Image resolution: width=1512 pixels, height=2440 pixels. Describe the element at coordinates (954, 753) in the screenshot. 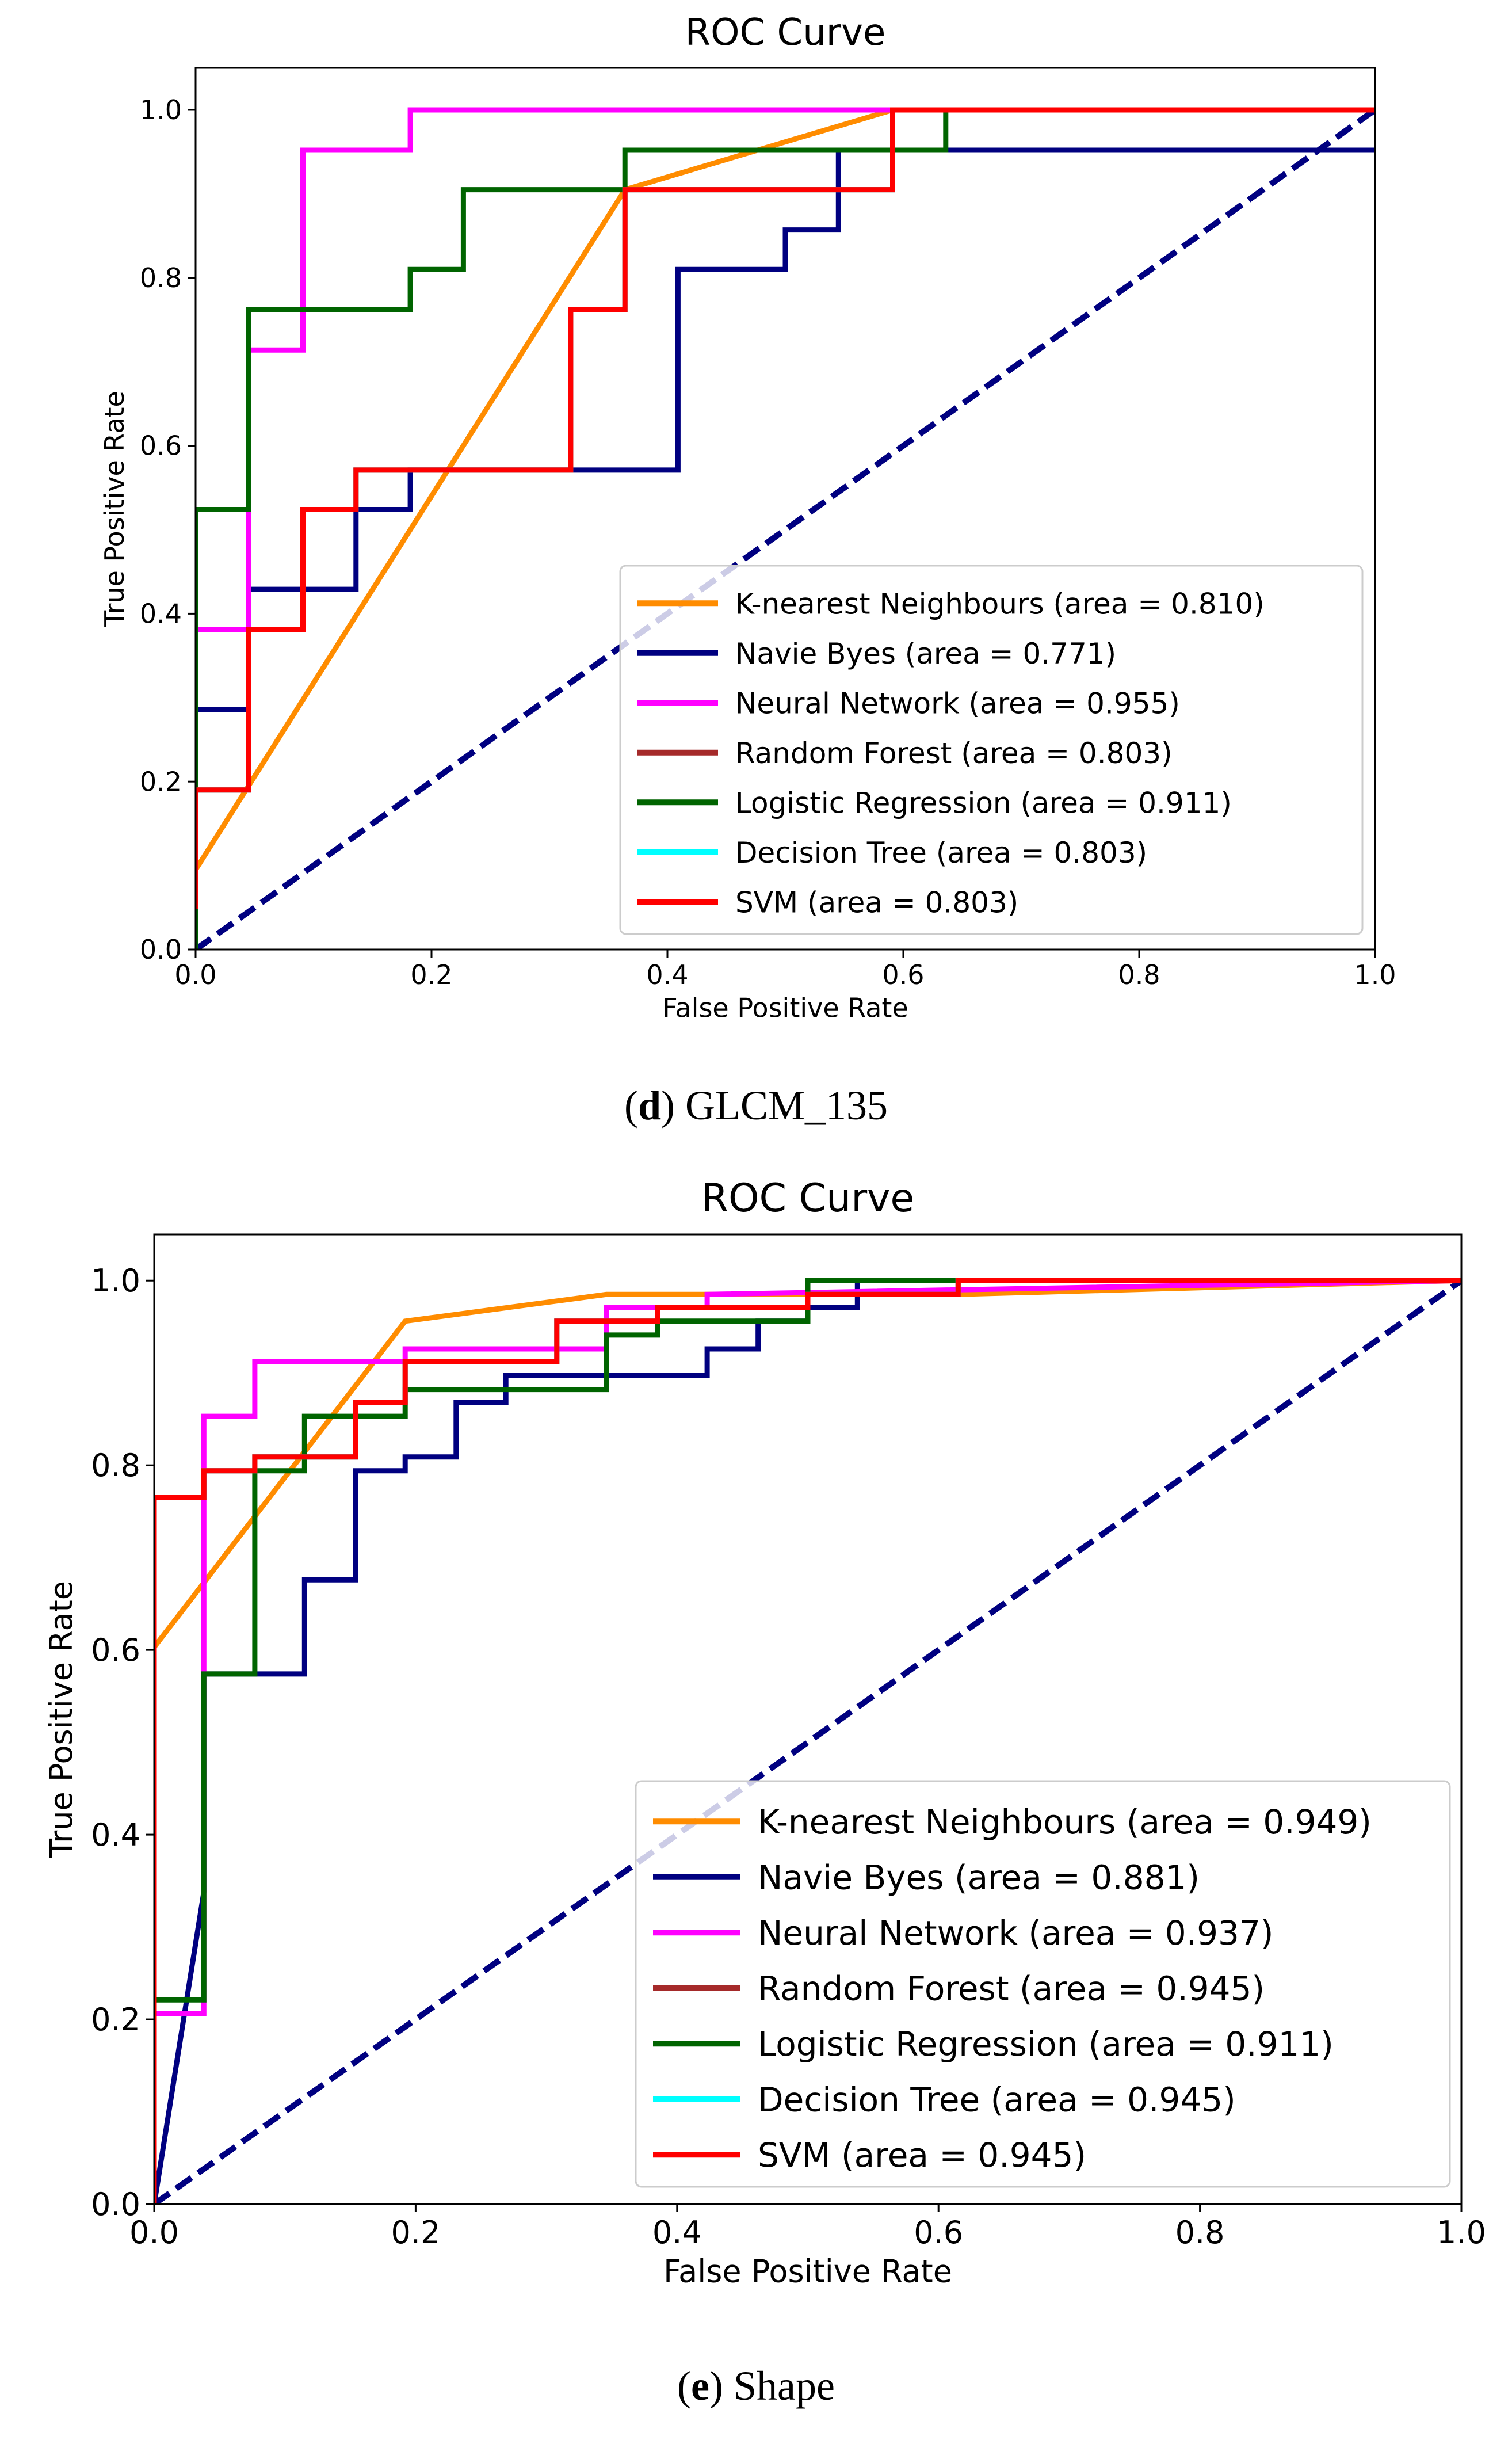

I see `legend-label-rf: Random Forest (area = 0.803)` at that location.